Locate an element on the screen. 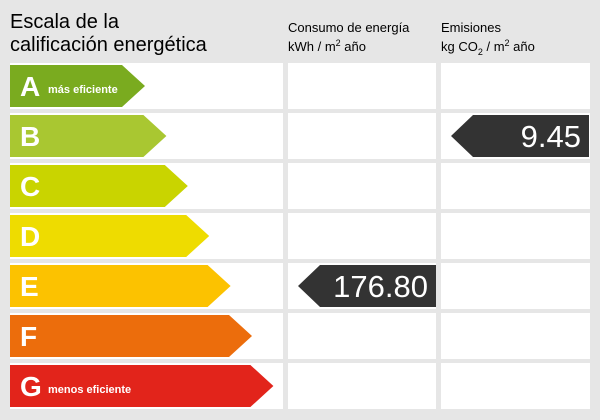  rating-letter: C is located at coordinates (30, 186).